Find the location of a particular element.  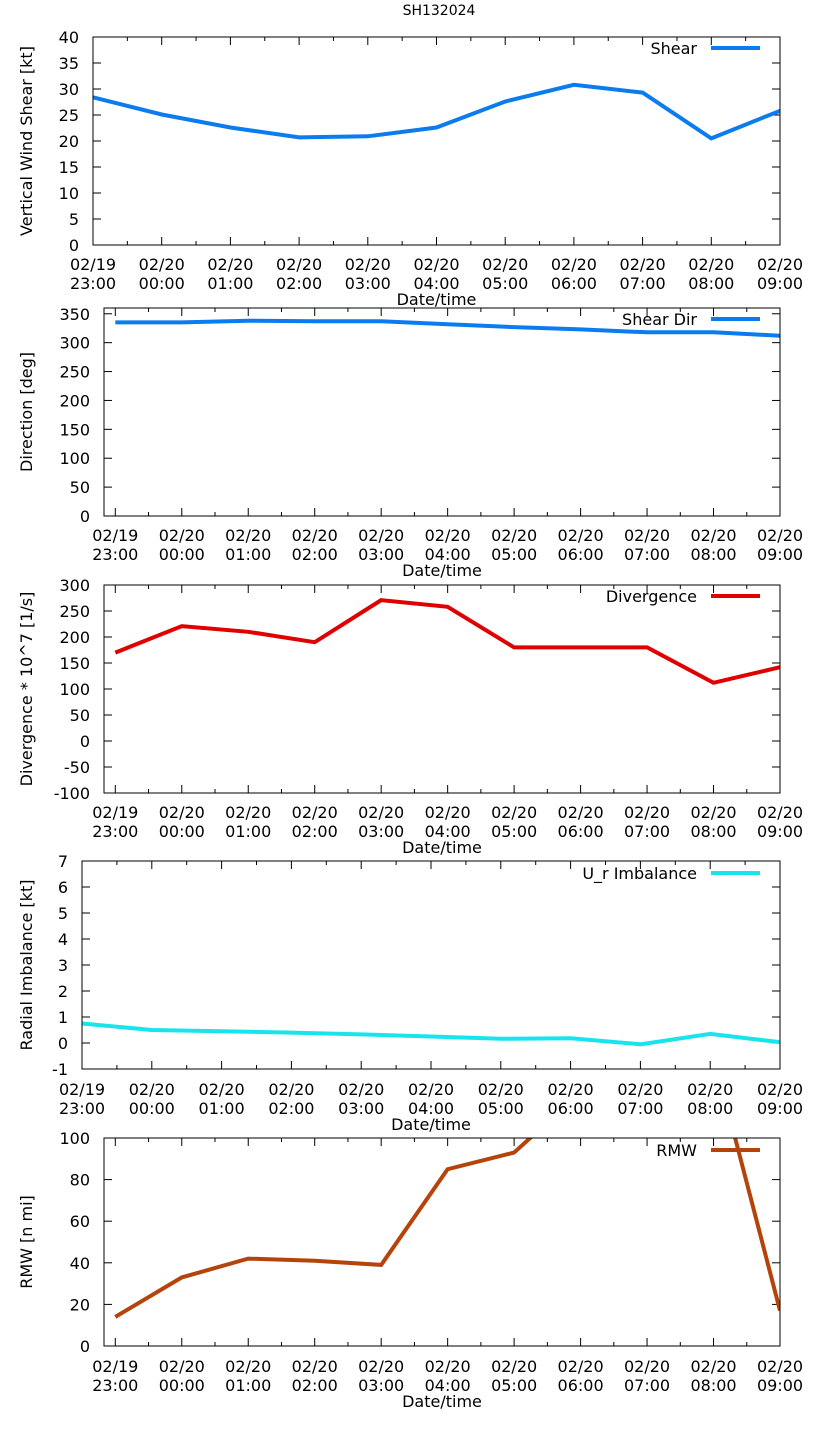

y-tick-label: 15 is located at coordinates (69, 167).